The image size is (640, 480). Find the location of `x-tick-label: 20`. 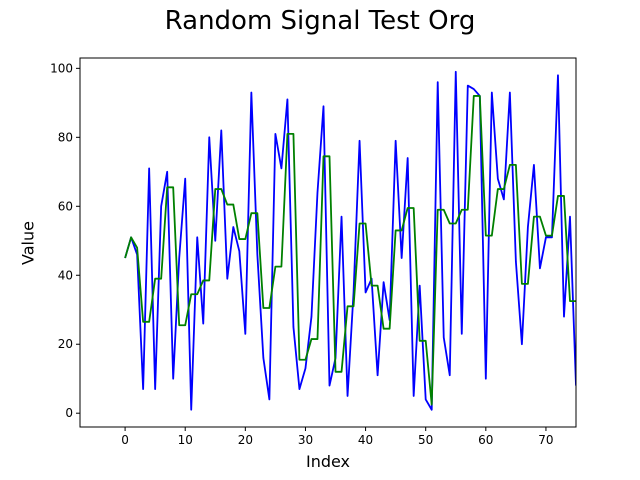

x-tick-label: 20 is located at coordinates (245, 440).